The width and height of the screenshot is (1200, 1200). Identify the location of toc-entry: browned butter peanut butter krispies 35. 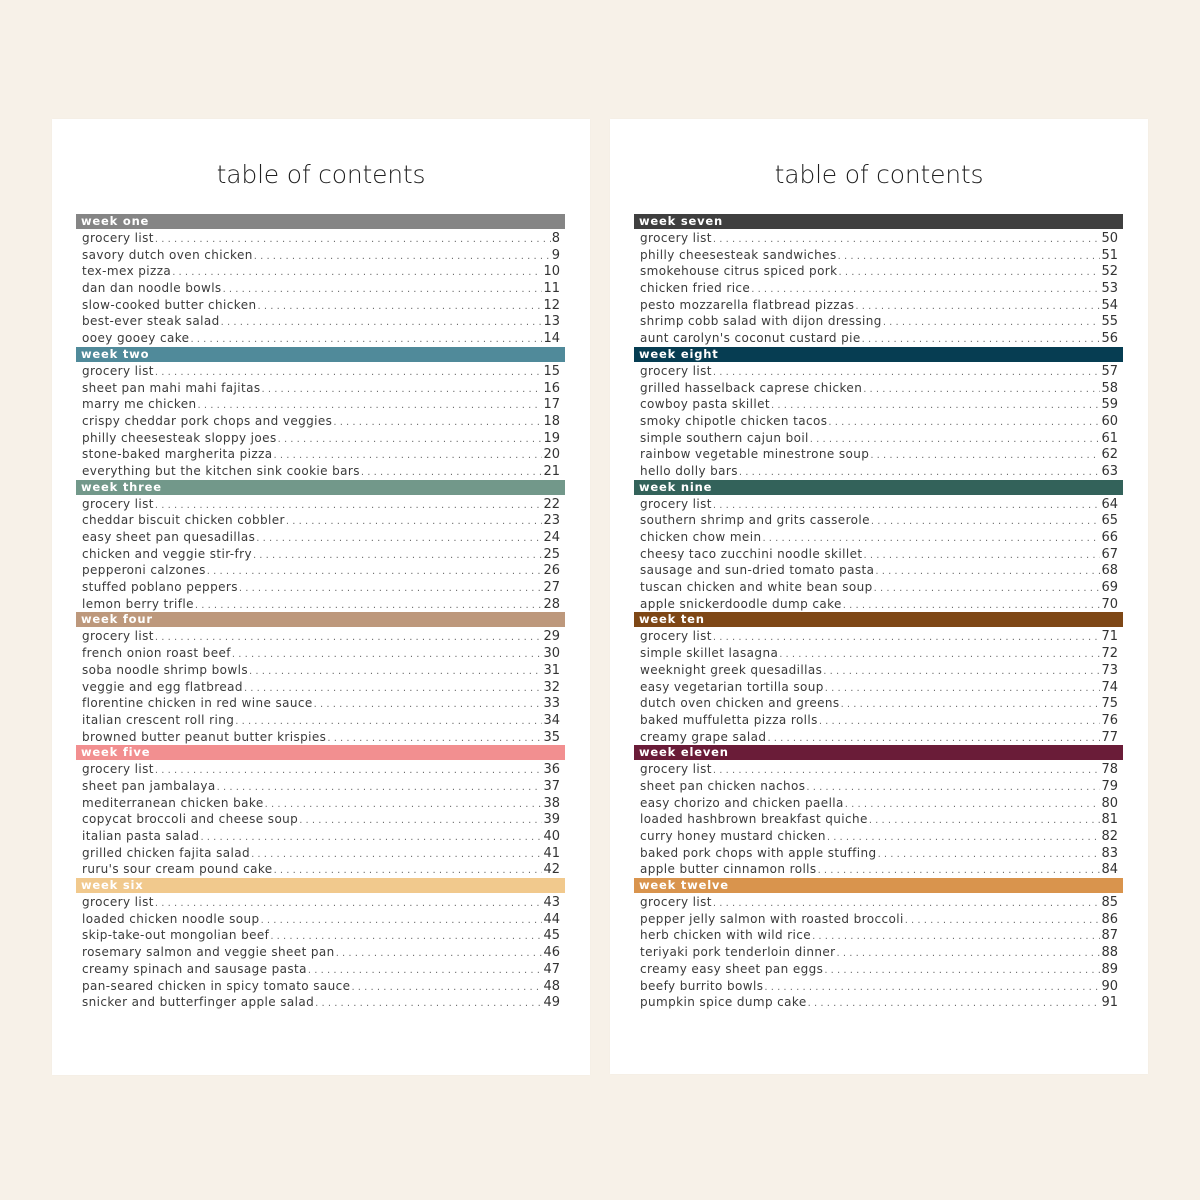
(321, 737).